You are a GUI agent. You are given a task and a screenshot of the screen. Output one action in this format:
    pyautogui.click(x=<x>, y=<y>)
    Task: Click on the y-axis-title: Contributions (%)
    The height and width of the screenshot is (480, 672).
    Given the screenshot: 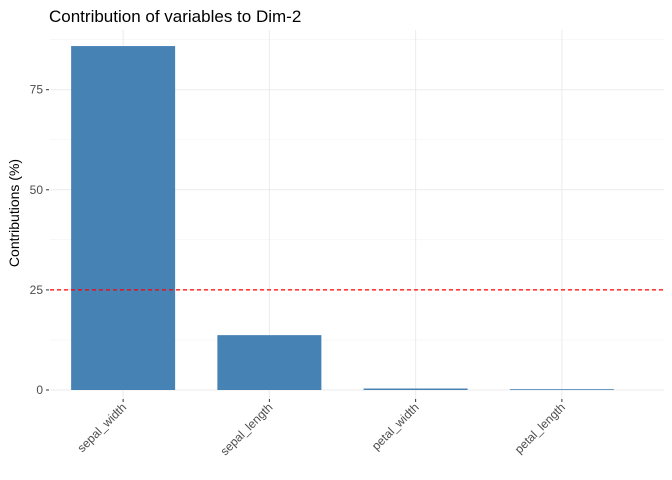 What is the action you would take?
    pyautogui.click(x=14, y=213)
    